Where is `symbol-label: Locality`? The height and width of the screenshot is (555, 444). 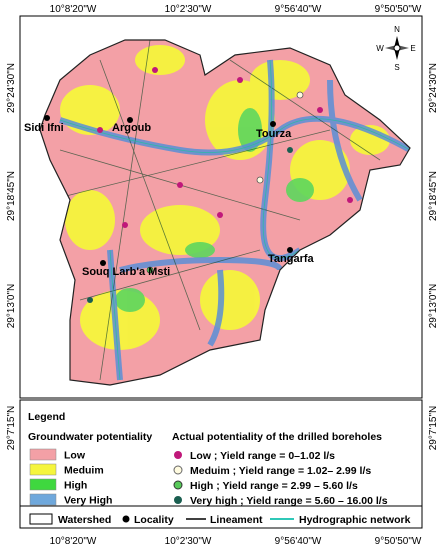 symbol-label: Locality is located at coordinates (154, 520).